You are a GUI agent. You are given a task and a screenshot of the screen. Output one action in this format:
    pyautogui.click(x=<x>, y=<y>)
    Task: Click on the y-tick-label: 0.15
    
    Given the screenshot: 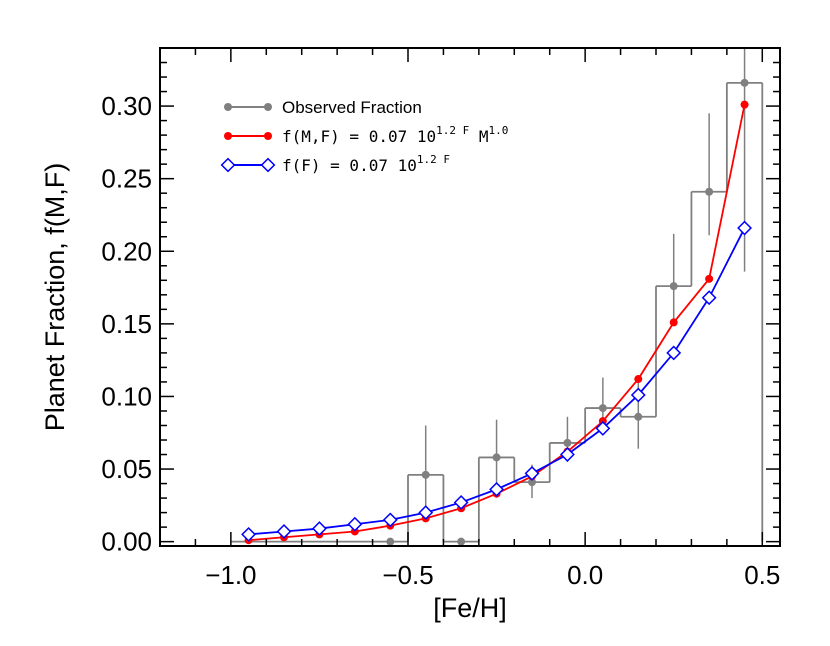 What is the action you would take?
    pyautogui.click(x=126, y=324)
    